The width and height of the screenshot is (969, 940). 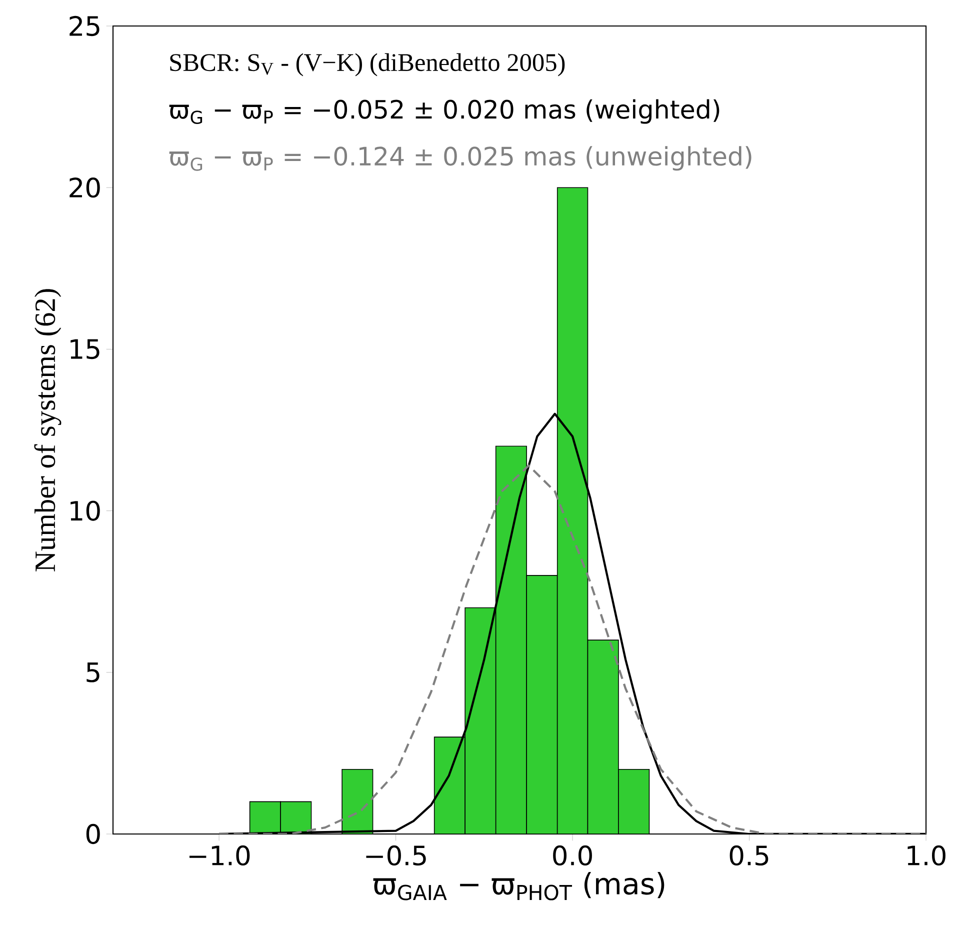 What do you see at coordinates (396, 855) in the screenshot?
I see `x-tick-label: −0.5` at bounding box center [396, 855].